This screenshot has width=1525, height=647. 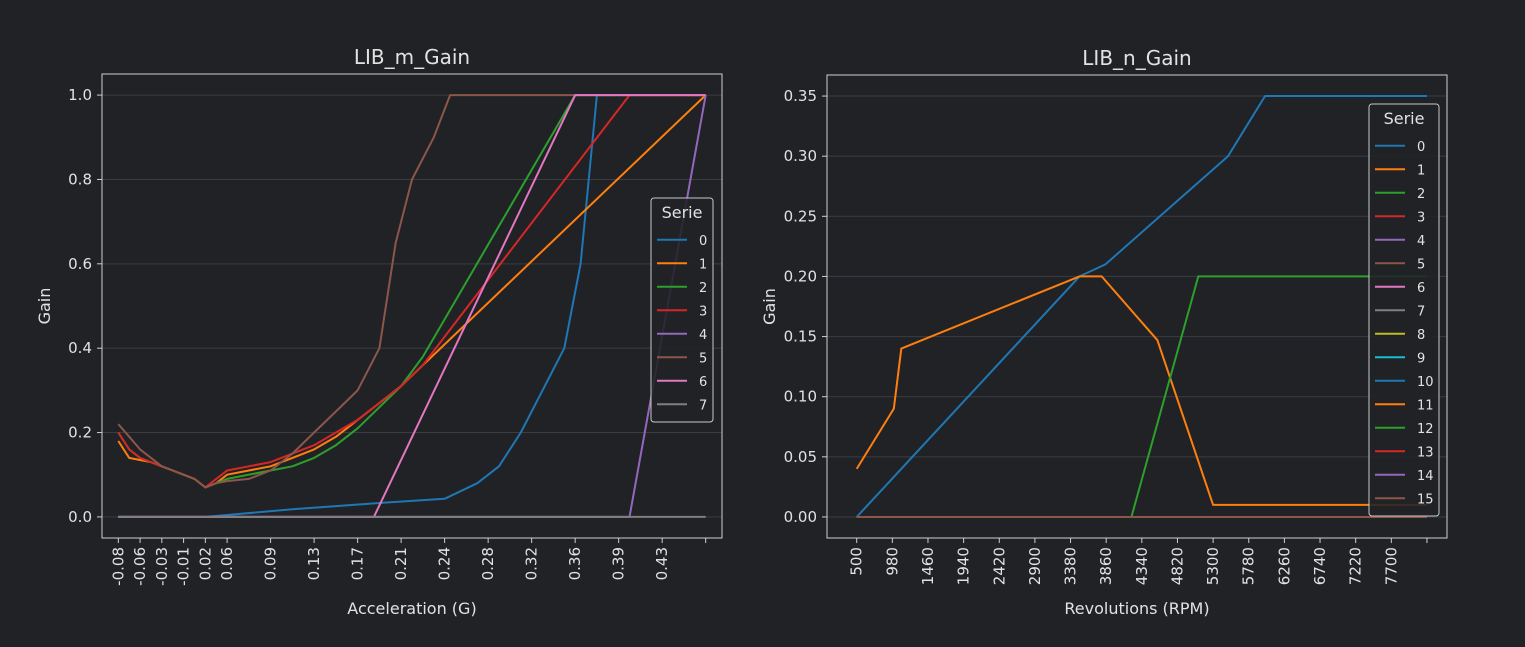 I want to click on y-tick-label: 0.35, so click(x=800, y=96).